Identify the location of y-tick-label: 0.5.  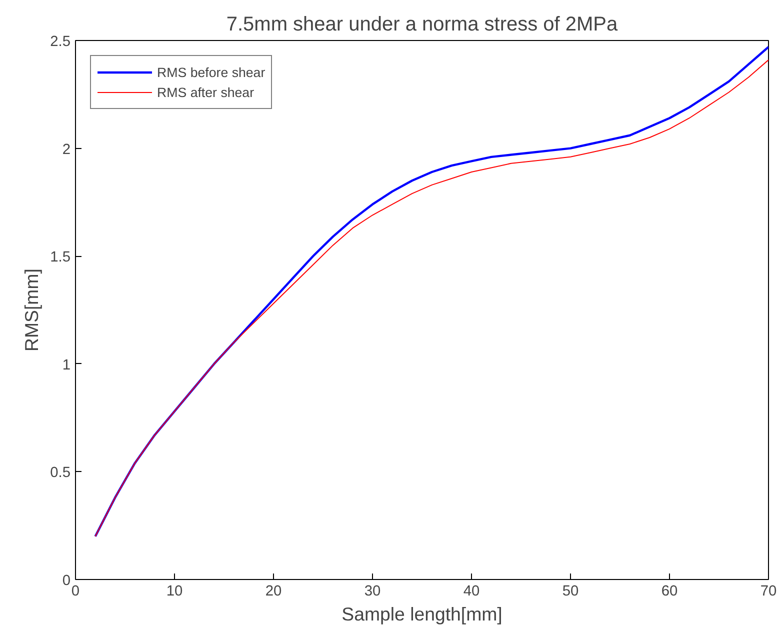
(60, 473).